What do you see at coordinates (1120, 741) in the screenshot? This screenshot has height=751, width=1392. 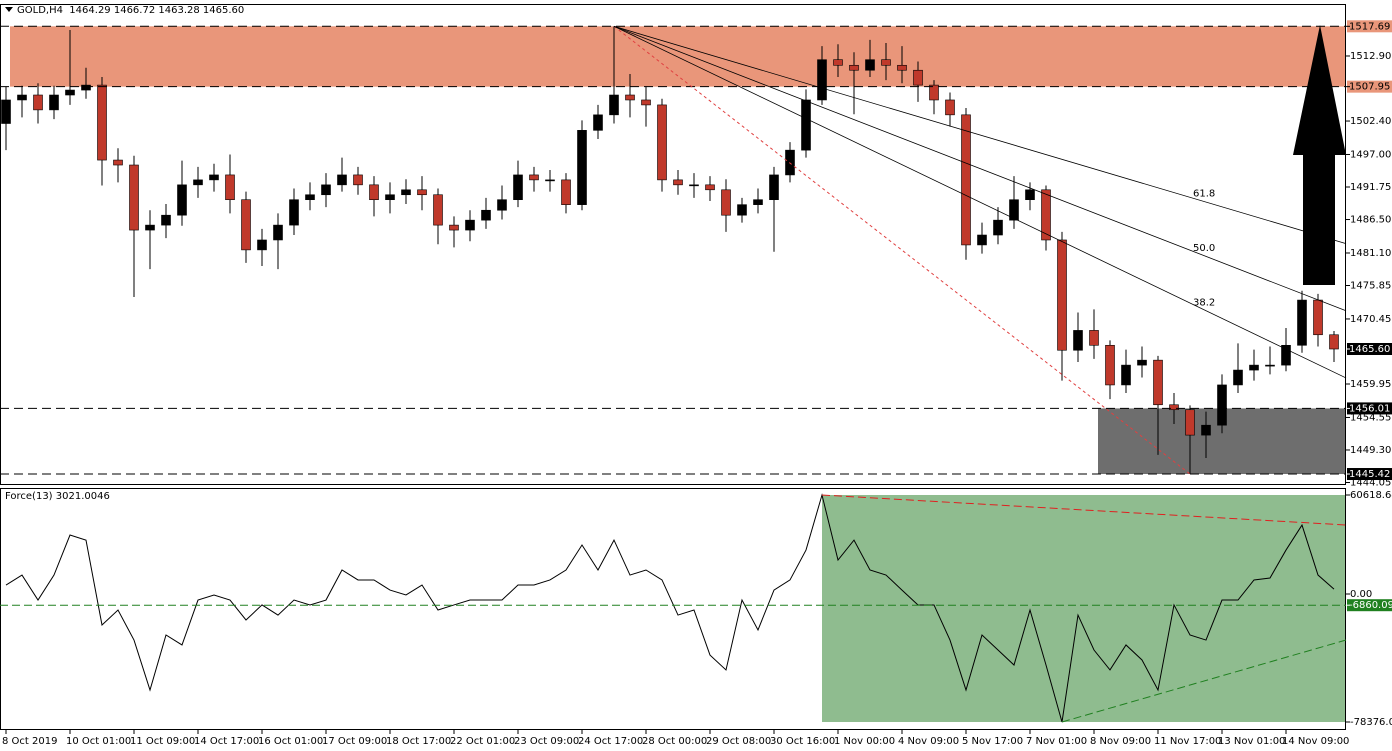 I see `x-tick-label: 8 Nov 09:00` at bounding box center [1120, 741].